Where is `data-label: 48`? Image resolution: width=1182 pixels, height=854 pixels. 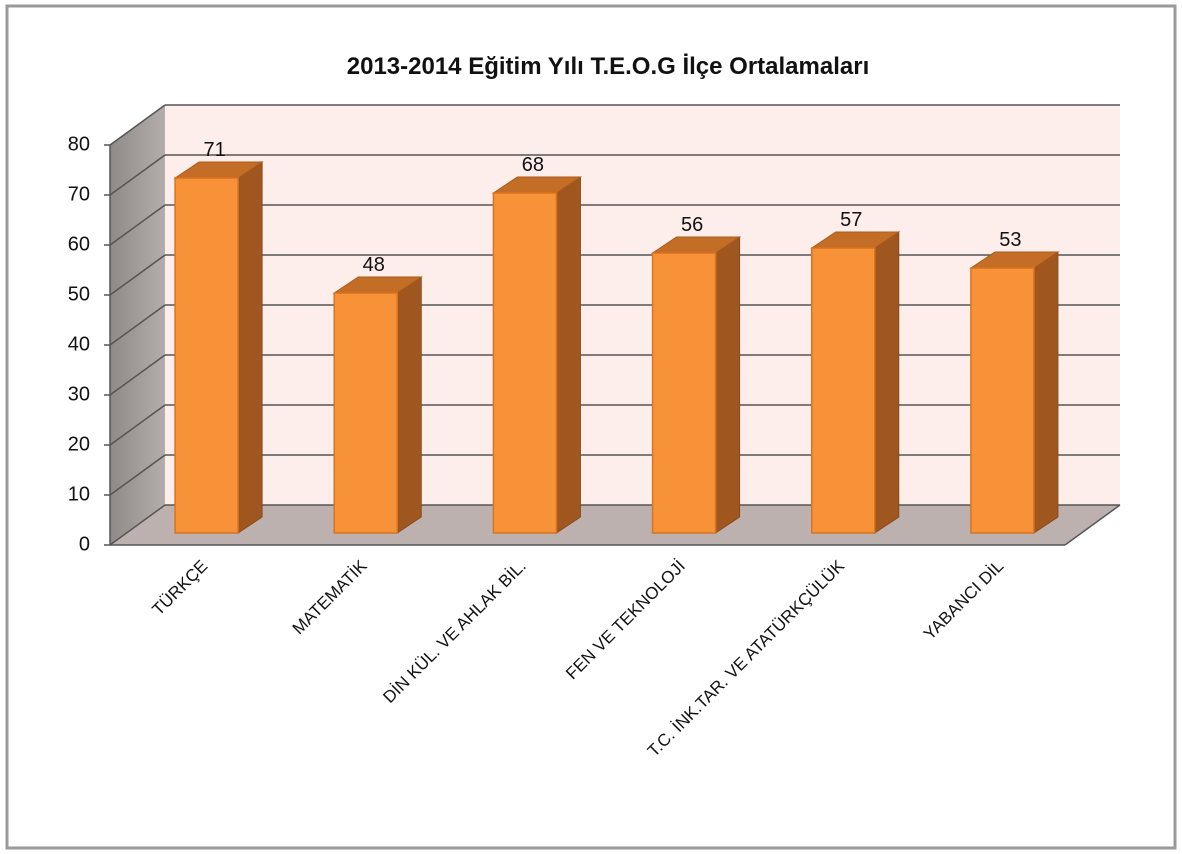
data-label: 48 is located at coordinates (374, 265).